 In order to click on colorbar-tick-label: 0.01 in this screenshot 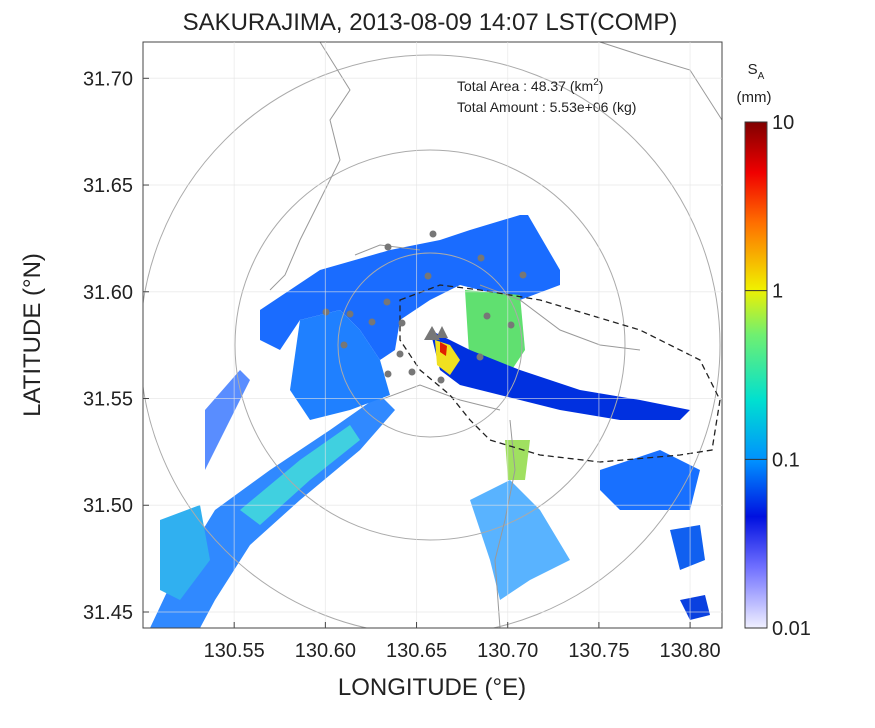, I will do `click(791, 629)`.